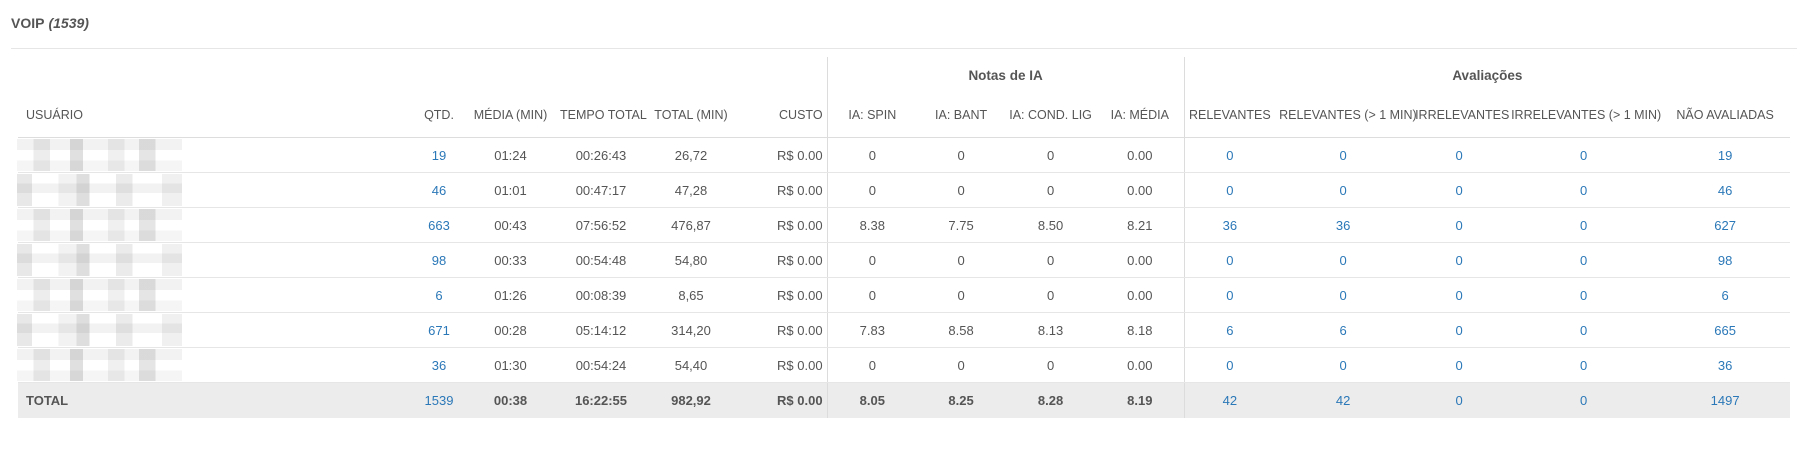 This screenshot has height=455, width=1800. Describe the element at coordinates (1229, 330) in the screenshot. I see `relevantes-link: 6` at that location.